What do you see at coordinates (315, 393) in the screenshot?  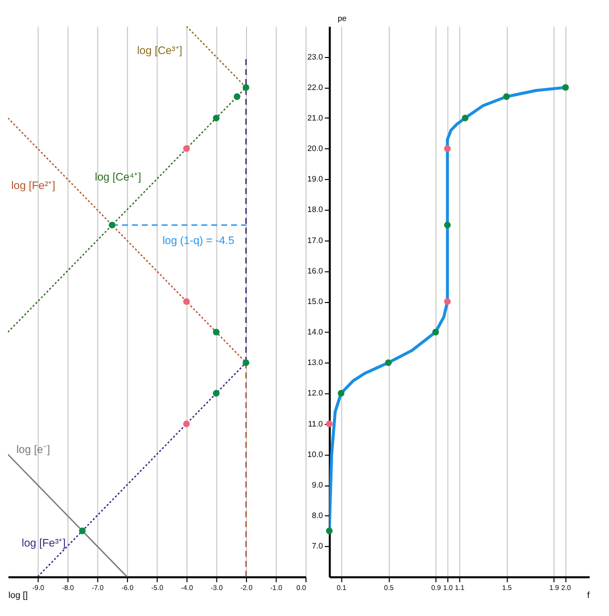 I see `y-tick-label: 12.0` at bounding box center [315, 393].